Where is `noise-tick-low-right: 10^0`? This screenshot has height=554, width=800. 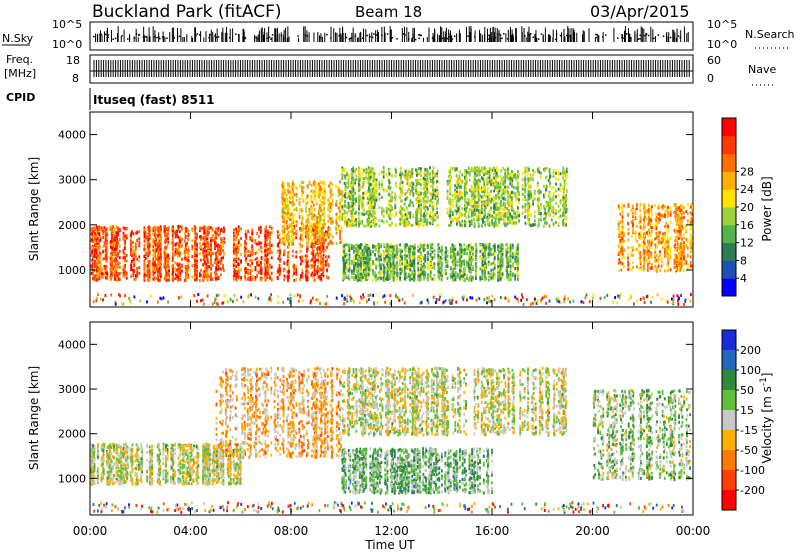 noise-tick-low-right: 10^0 is located at coordinates (722, 44).